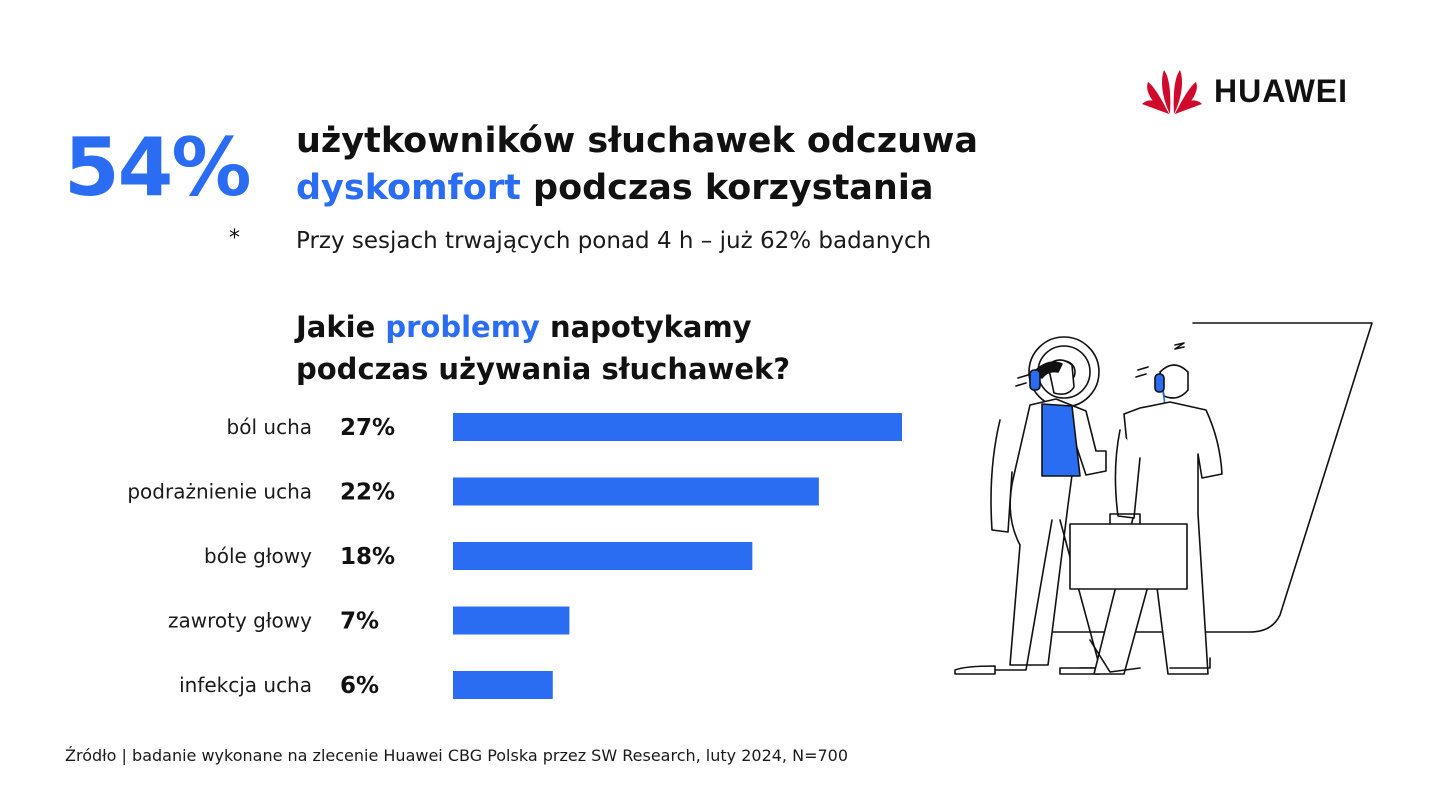 This screenshot has width=1440, height=809. I want to click on briefcase-handle, so click(1125, 519).